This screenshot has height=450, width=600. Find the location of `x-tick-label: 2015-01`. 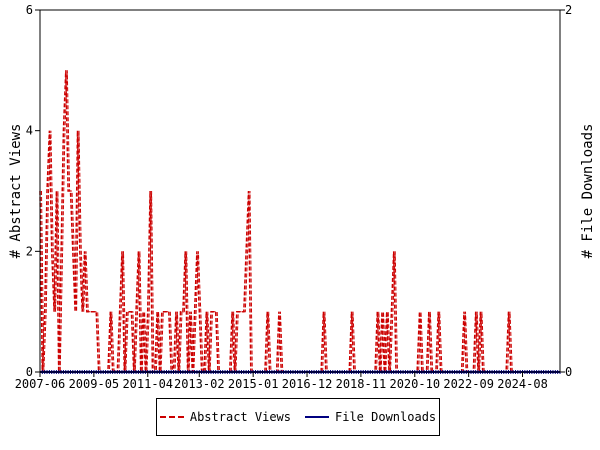

x-tick-label: 2015-01 is located at coordinates (253, 384).